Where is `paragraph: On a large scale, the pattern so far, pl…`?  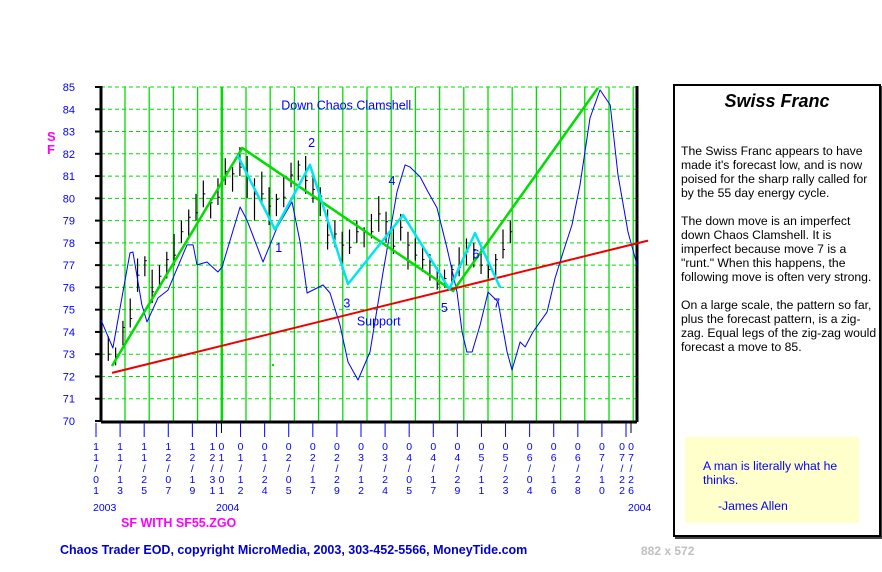
paragraph: On a large scale, the pattern so far, pl… is located at coordinates (779, 326).